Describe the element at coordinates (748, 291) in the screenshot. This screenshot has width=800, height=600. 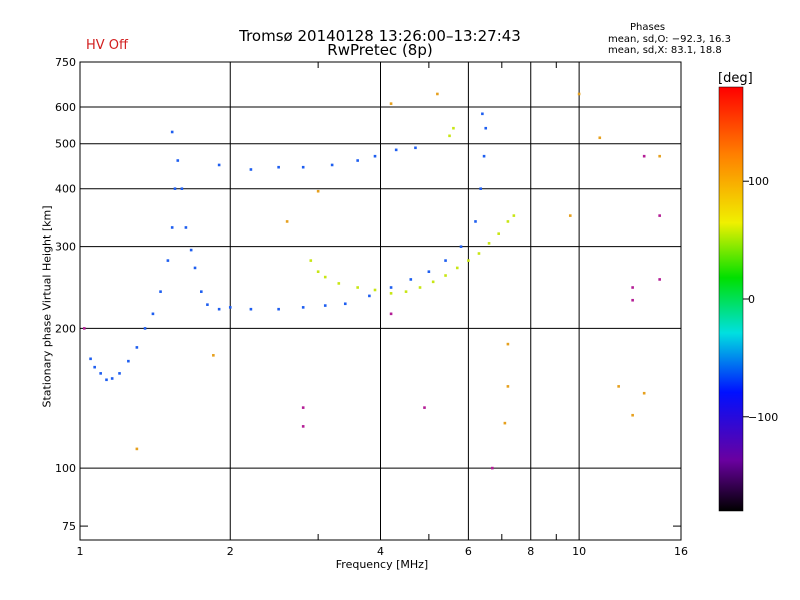
I see `phase-colorbar: [deg] 100 0 −100` at that location.